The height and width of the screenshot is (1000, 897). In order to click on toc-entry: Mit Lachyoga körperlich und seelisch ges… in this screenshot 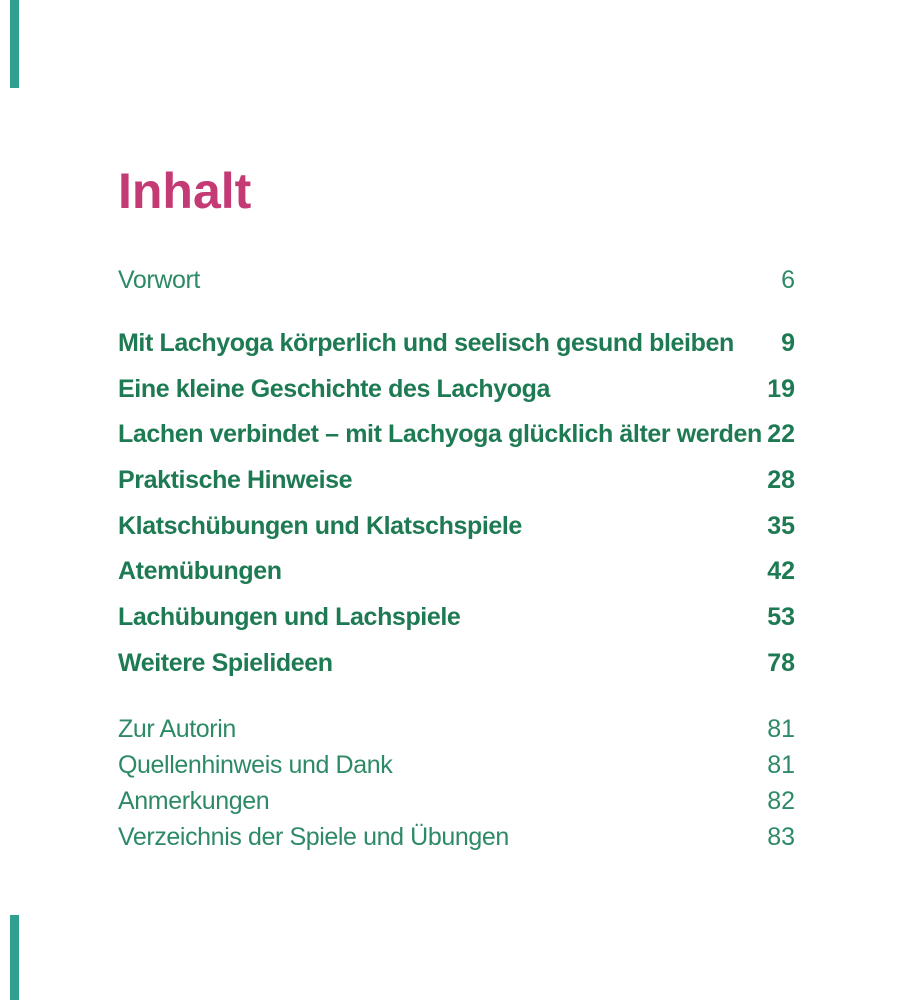, I will do `click(456, 343)`.